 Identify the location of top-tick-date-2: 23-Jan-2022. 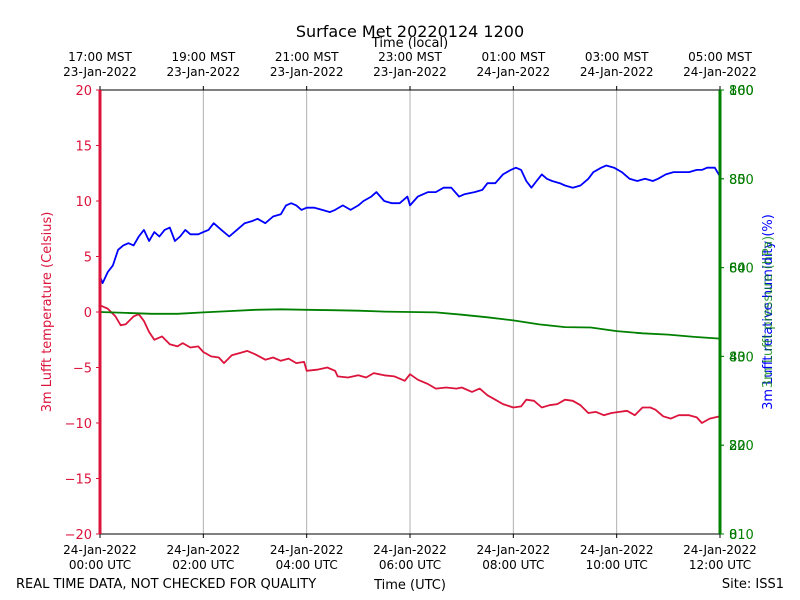
(307, 72).